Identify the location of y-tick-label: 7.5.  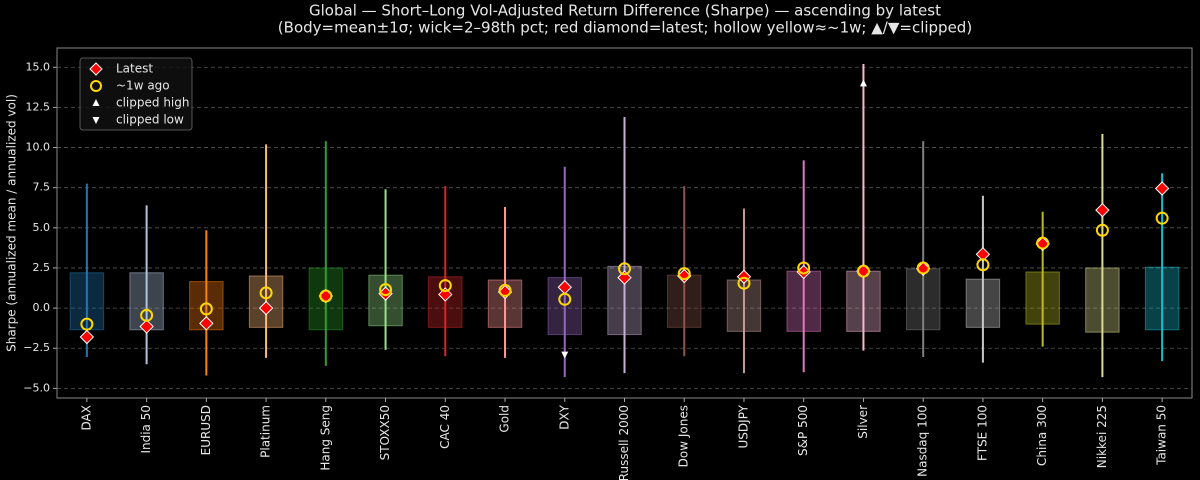
(42, 187).